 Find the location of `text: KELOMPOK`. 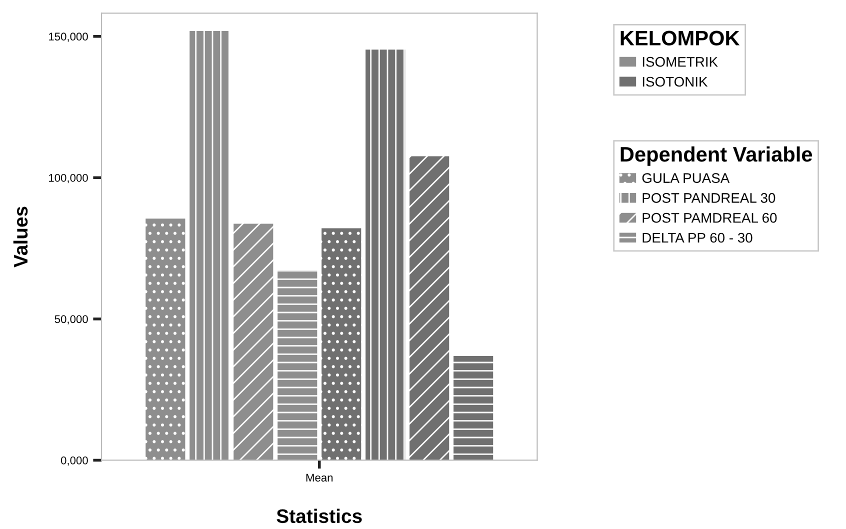

text: KELOMPOK is located at coordinates (680, 38).